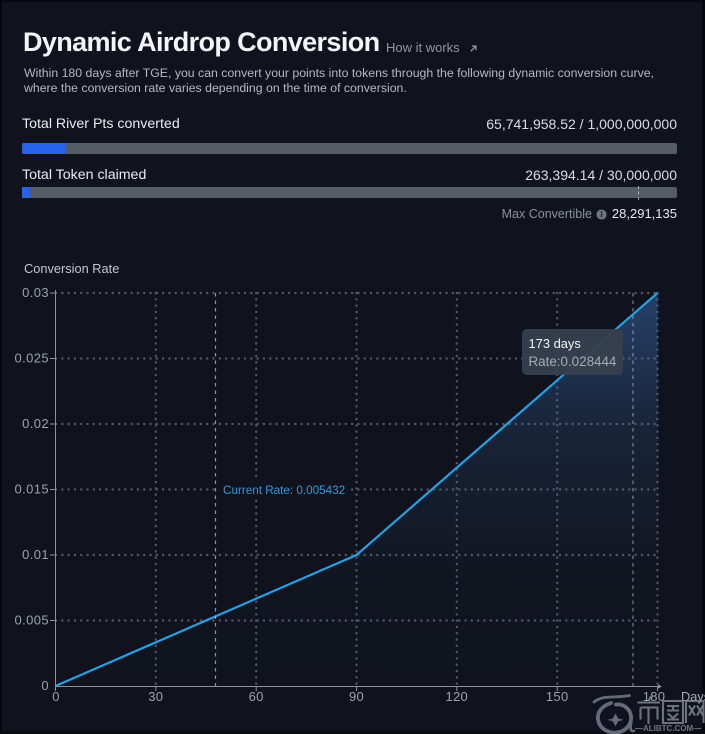  Describe the element at coordinates (31, 489) in the screenshot. I see `svg-text: 0.015` at that location.